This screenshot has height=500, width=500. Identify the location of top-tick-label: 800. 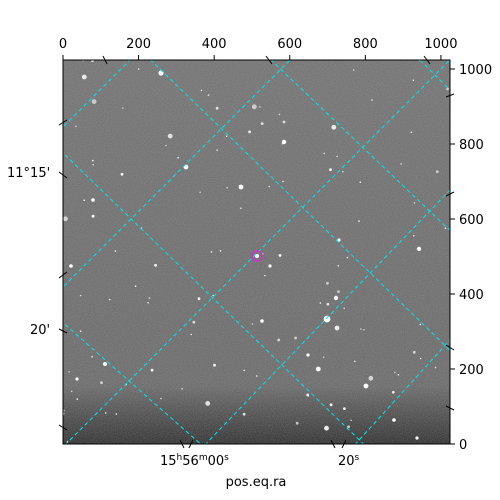
(365, 44).